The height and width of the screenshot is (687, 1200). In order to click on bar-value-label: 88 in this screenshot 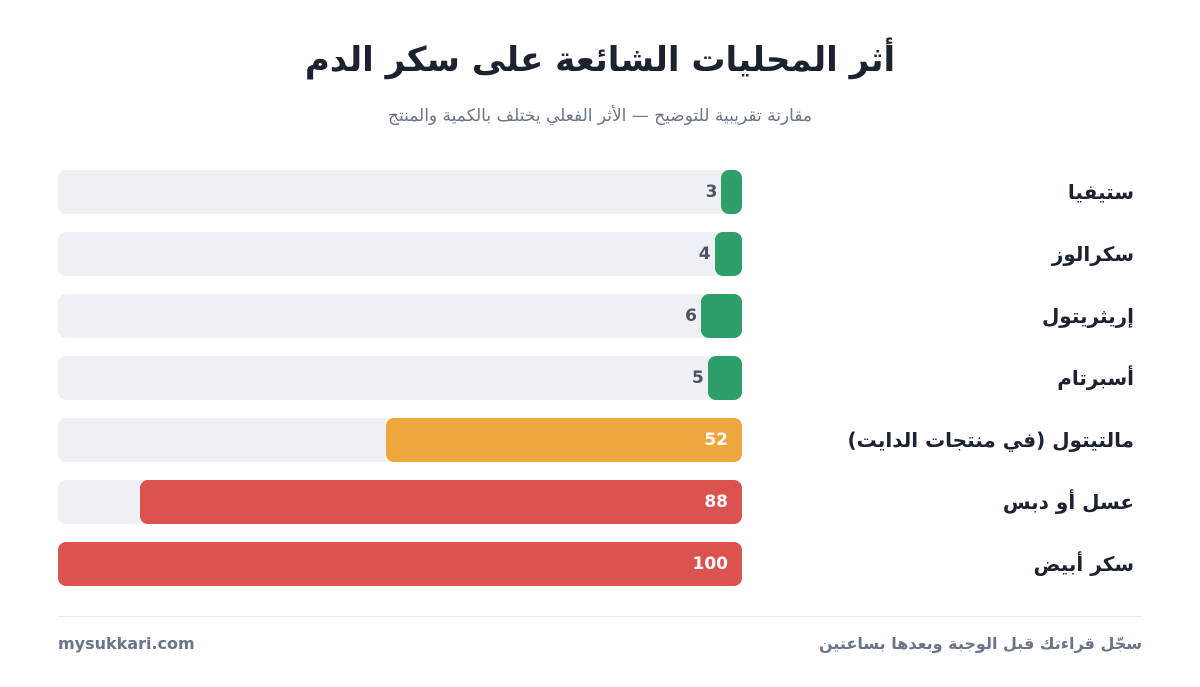, I will do `click(716, 502)`.